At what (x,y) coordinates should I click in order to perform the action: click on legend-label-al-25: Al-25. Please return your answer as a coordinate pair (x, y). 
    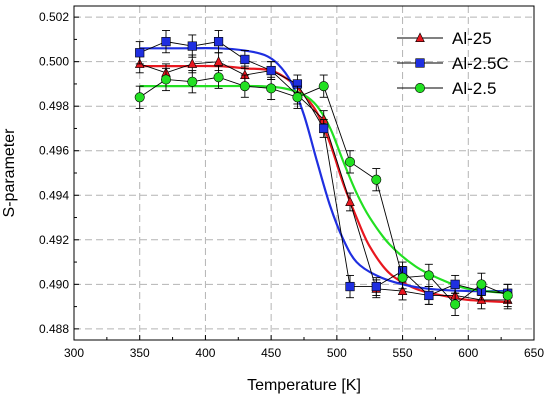
    Looking at the image, I should click on (472, 38).